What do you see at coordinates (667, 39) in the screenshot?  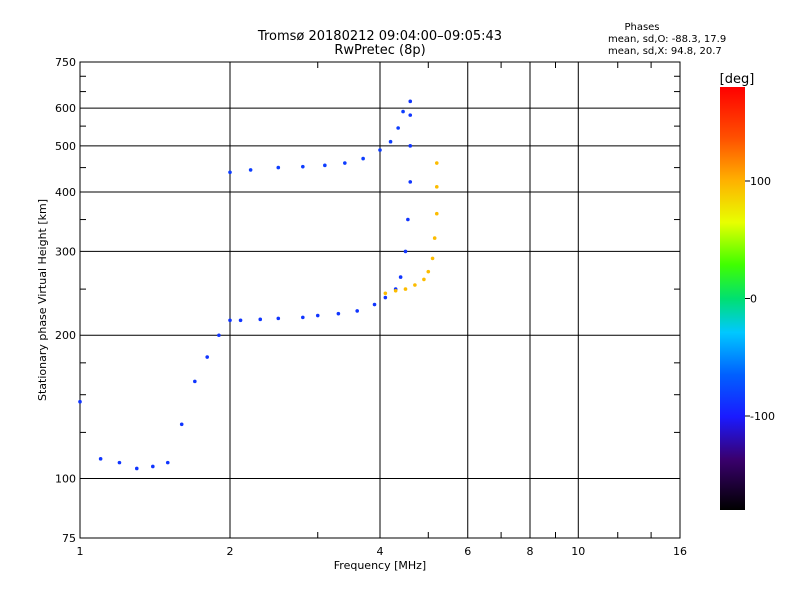 I see `phases-legend-o: mean, sd,O: -88.3, 17.9` at bounding box center [667, 39].